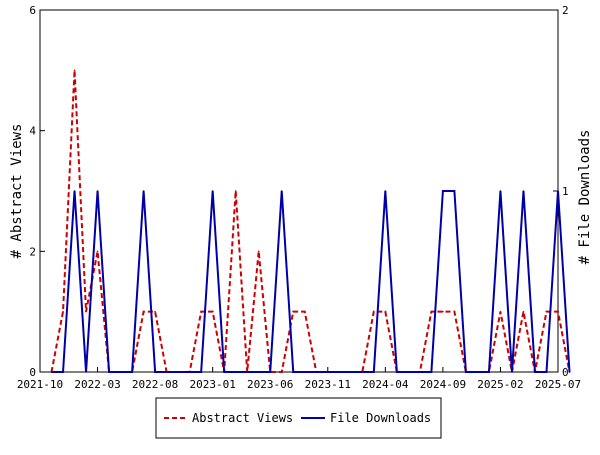  What do you see at coordinates (328, 384) in the screenshot?
I see `x-tick-label: 2023-11` at bounding box center [328, 384].